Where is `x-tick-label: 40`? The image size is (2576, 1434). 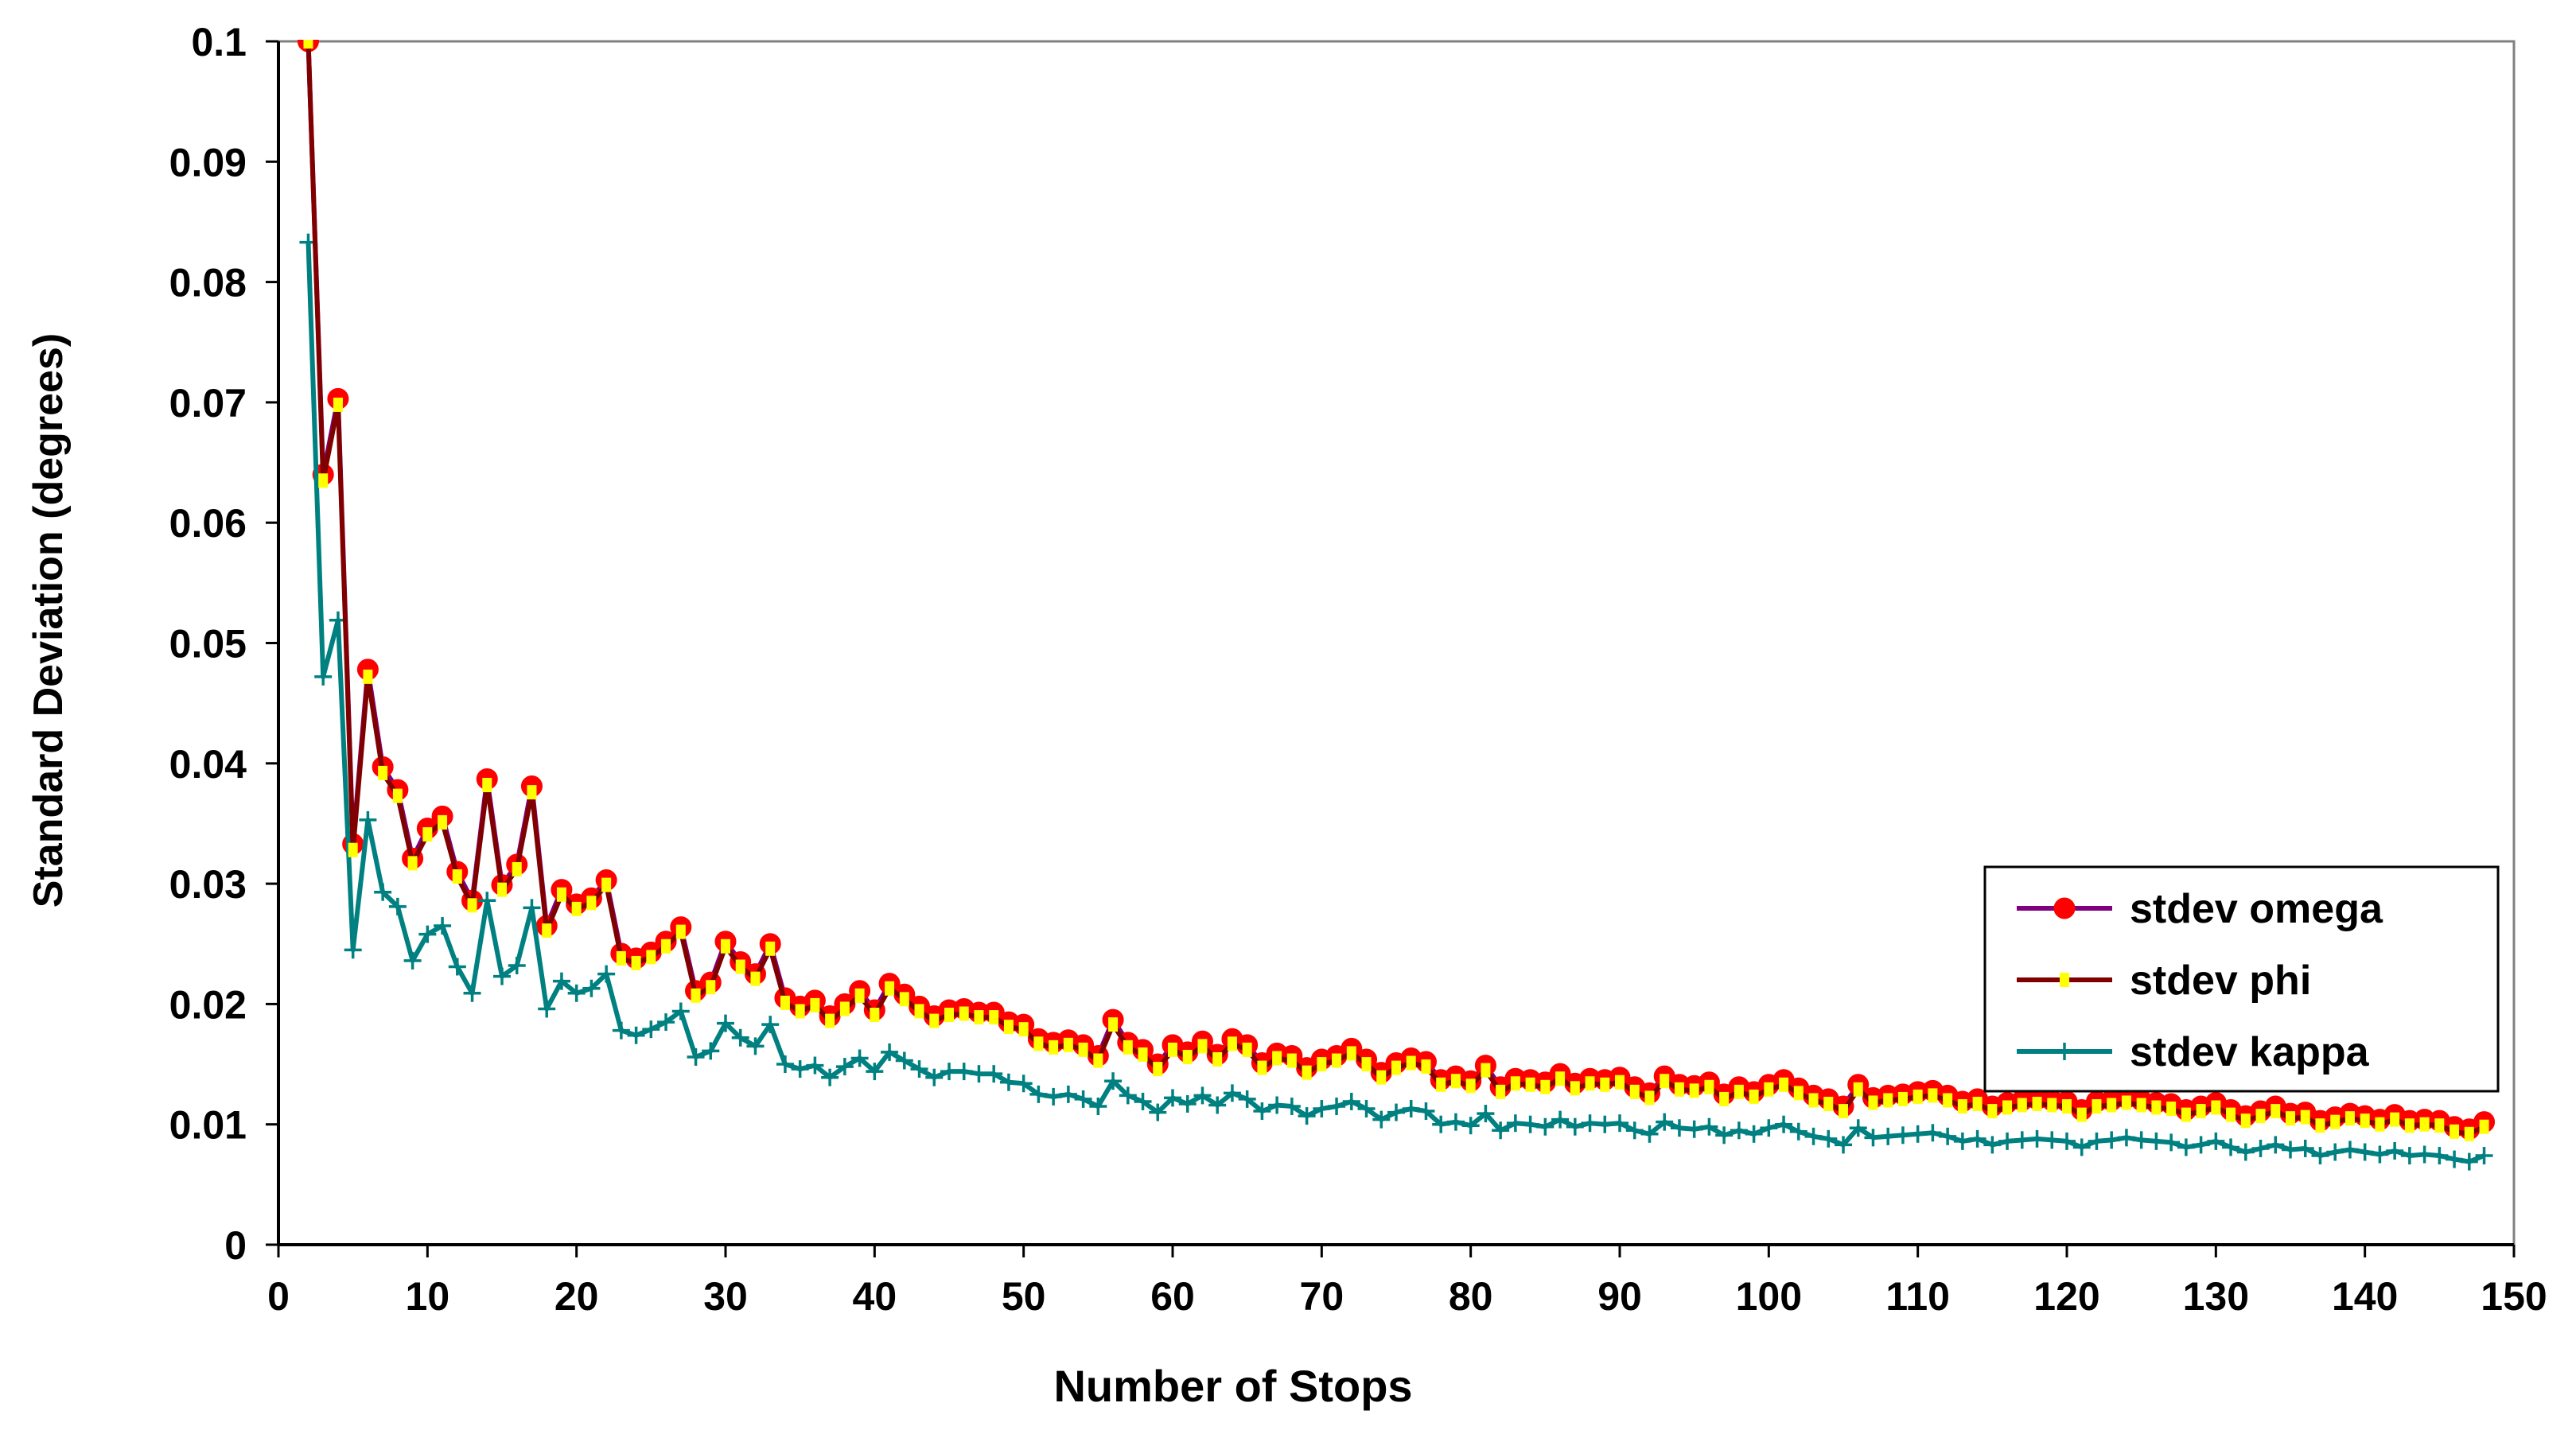 x-tick-label: 40 is located at coordinates (875, 1296).